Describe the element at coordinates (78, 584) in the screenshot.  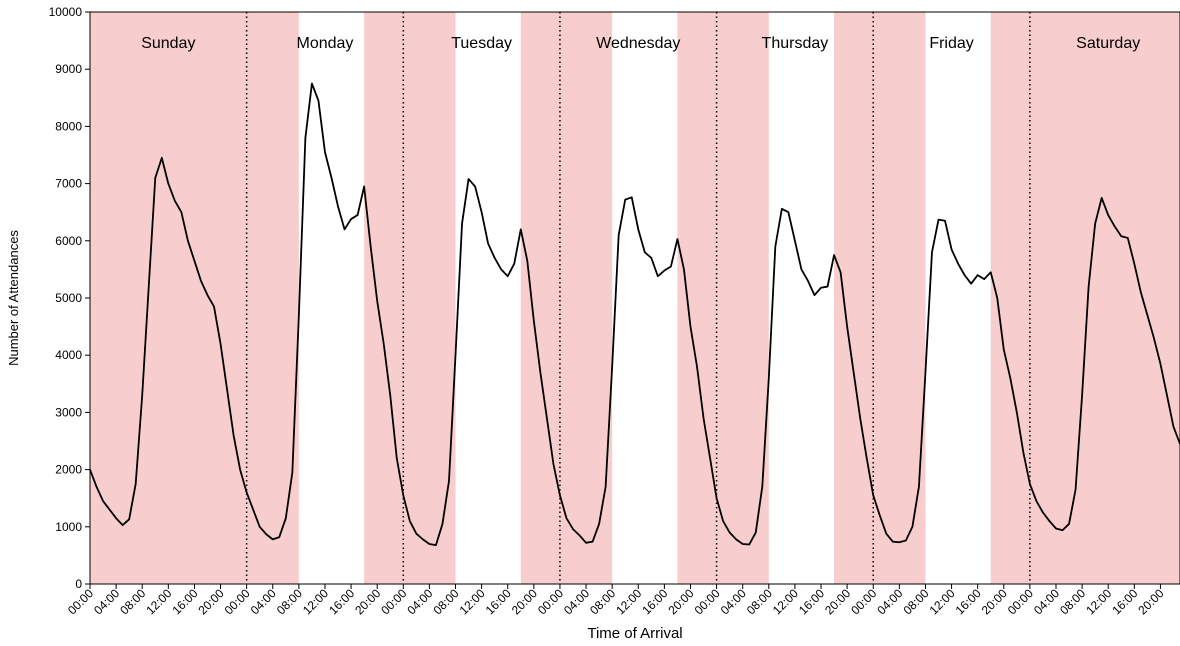
I see `y-tick-label: 0` at that location.